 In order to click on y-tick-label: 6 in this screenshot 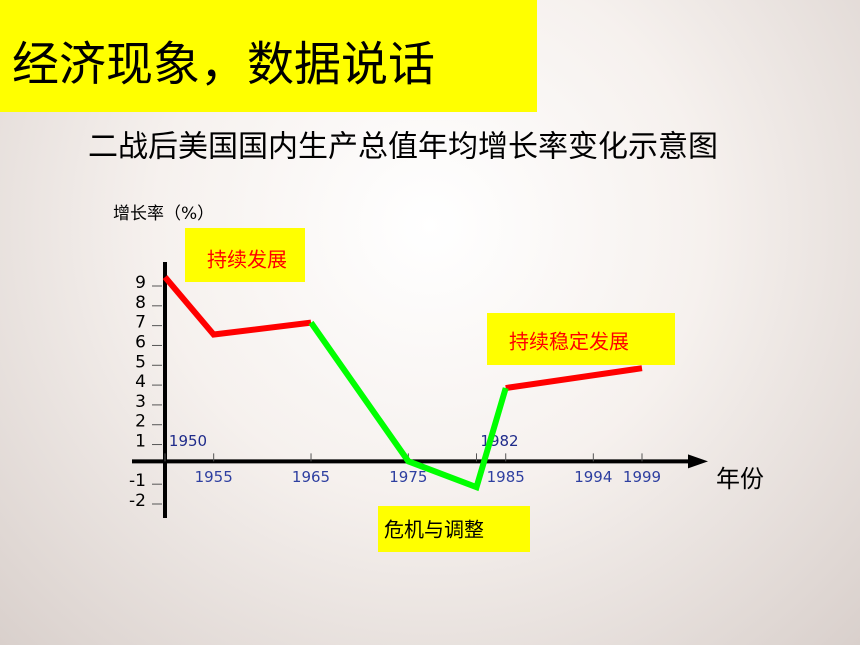, I will do `click(140, 342)`.